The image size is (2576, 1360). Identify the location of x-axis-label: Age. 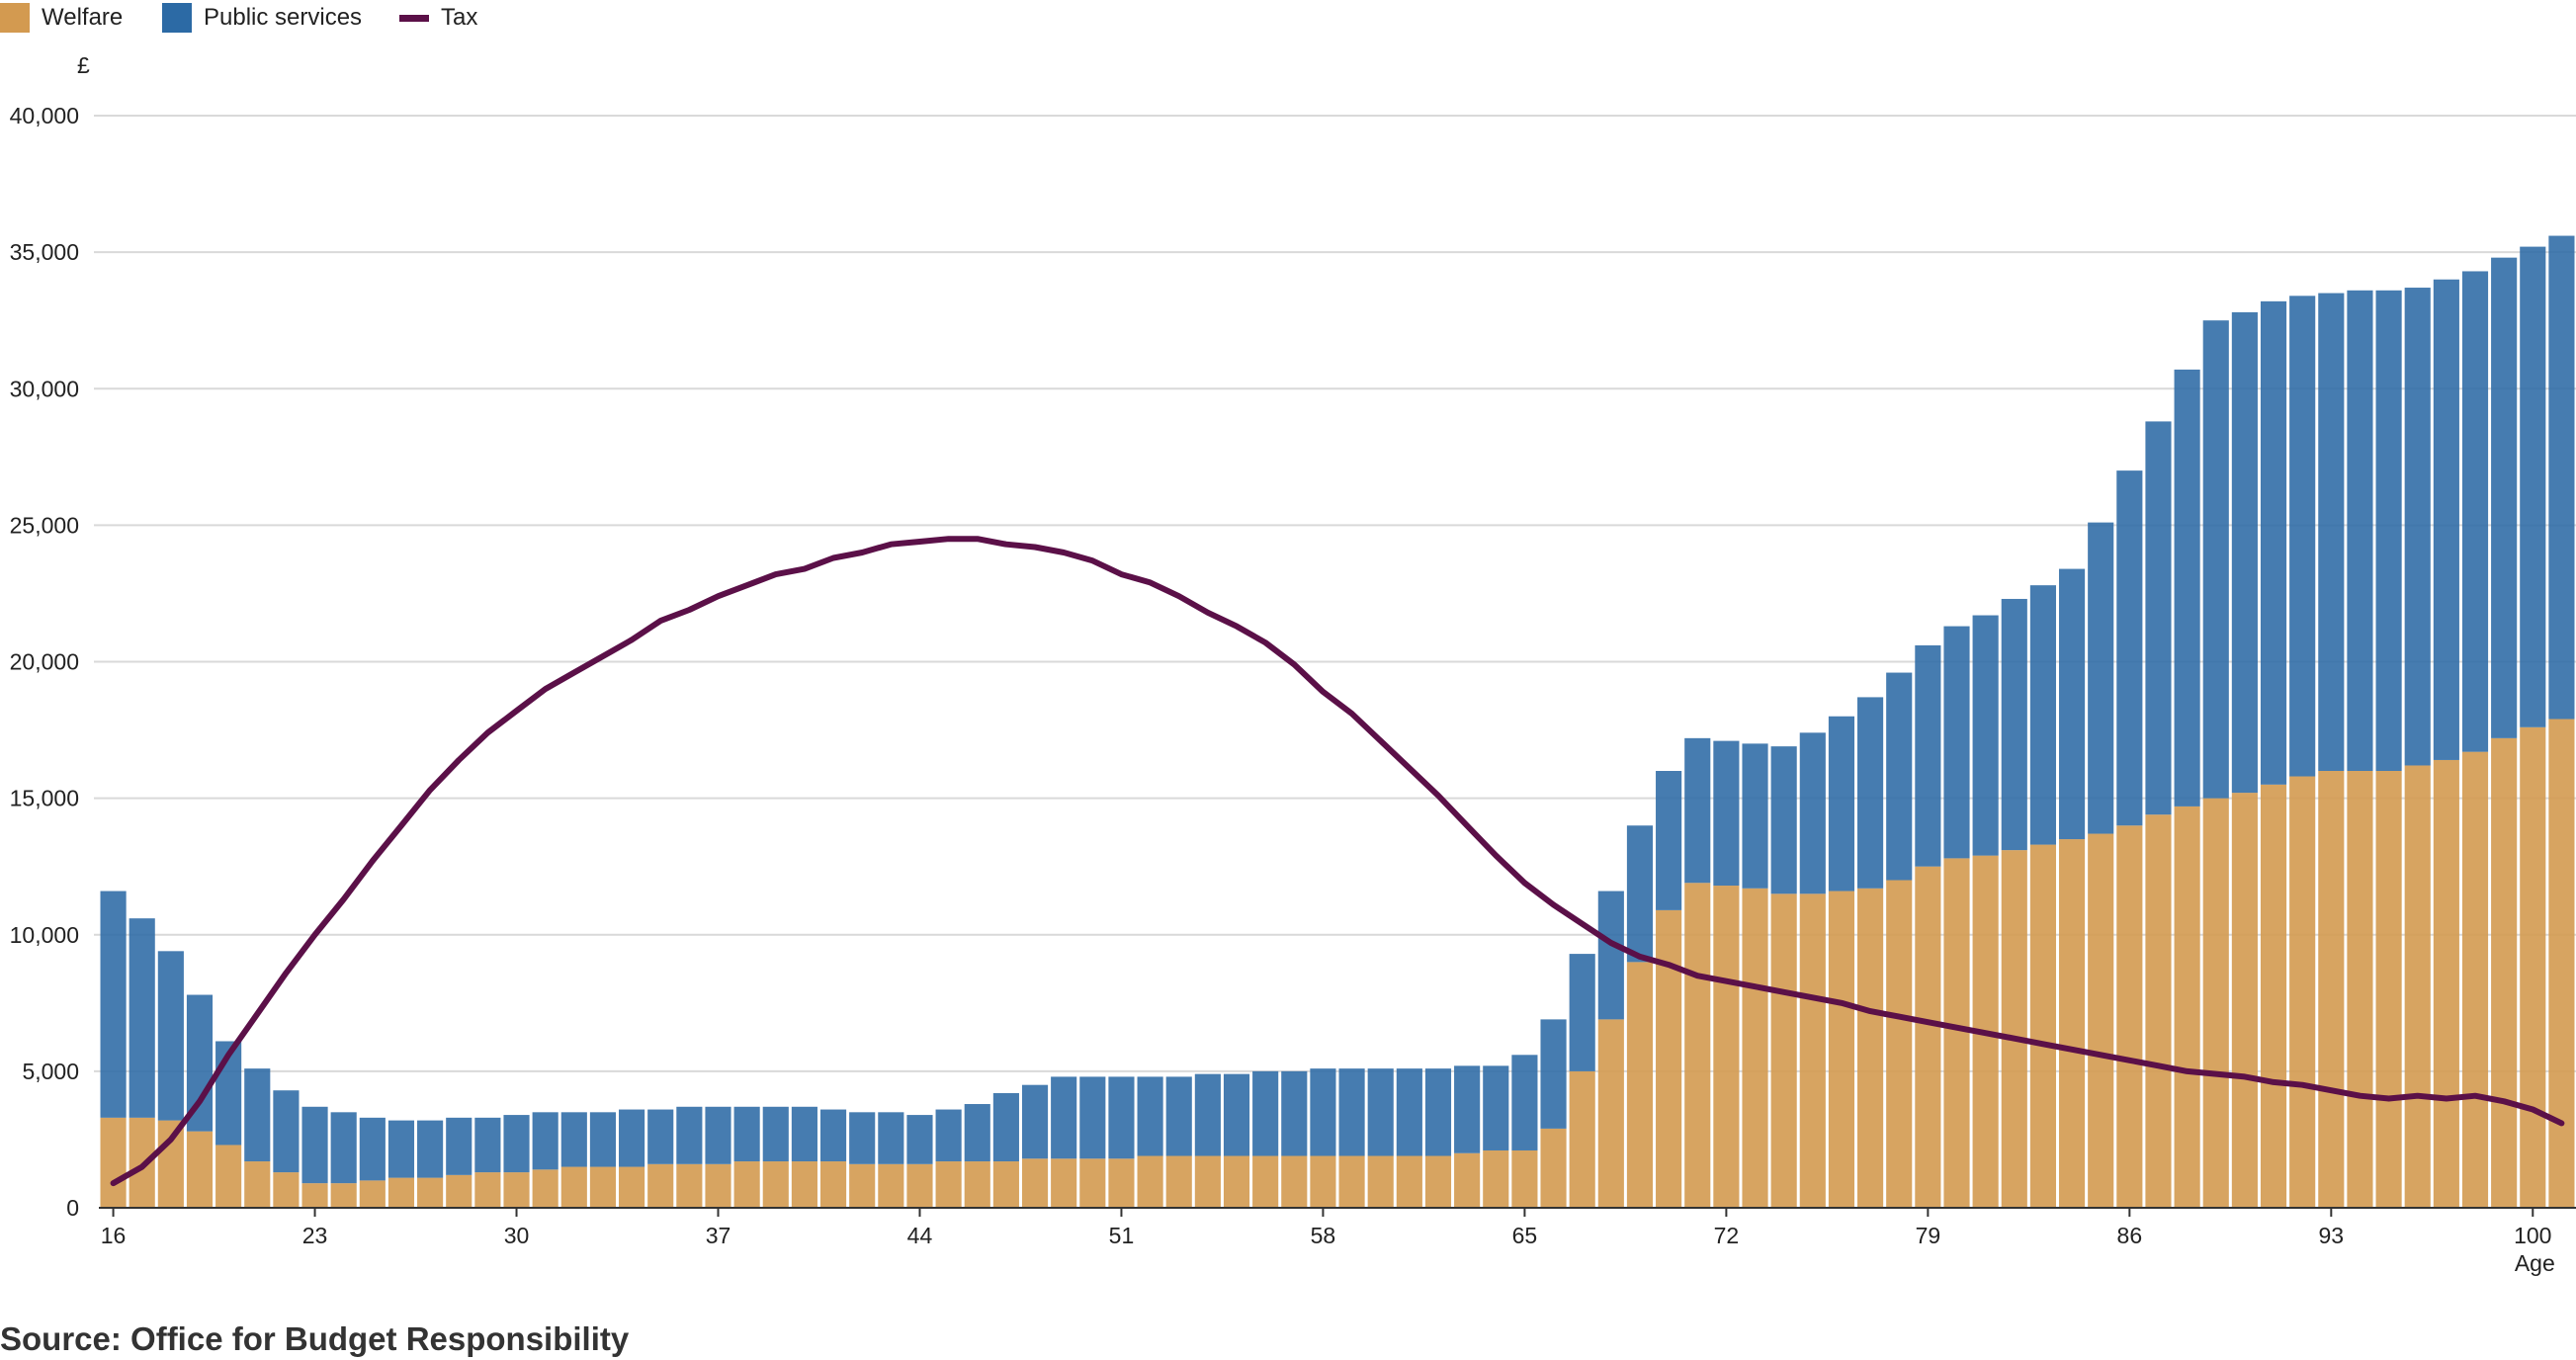
(2535, 1263).